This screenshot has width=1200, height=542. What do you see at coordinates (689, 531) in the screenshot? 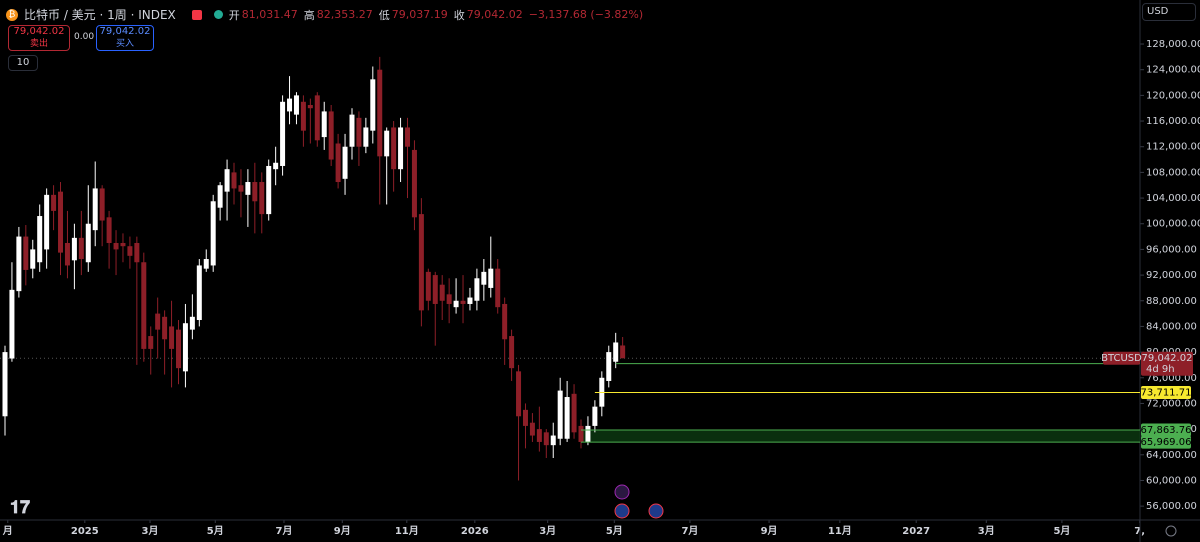
I see `x-tick-label: 7月` at bounding box center [689, 531].